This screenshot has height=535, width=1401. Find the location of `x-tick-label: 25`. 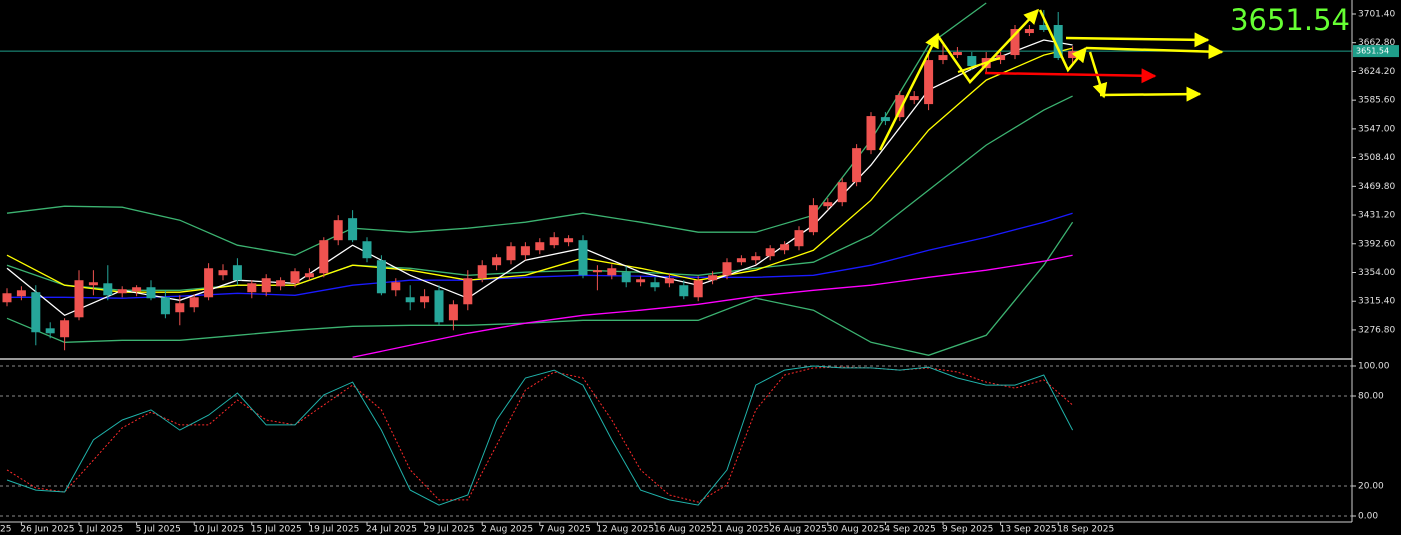

x-tick-label: 25 is located at coordinates (5, 530).